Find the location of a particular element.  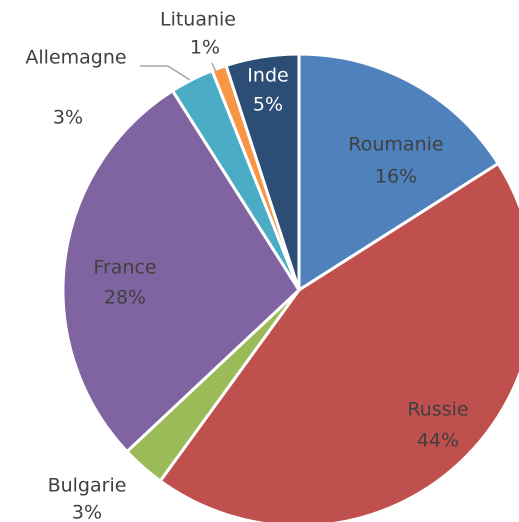

slice-label: Russie is located at coordinates (437, 410).